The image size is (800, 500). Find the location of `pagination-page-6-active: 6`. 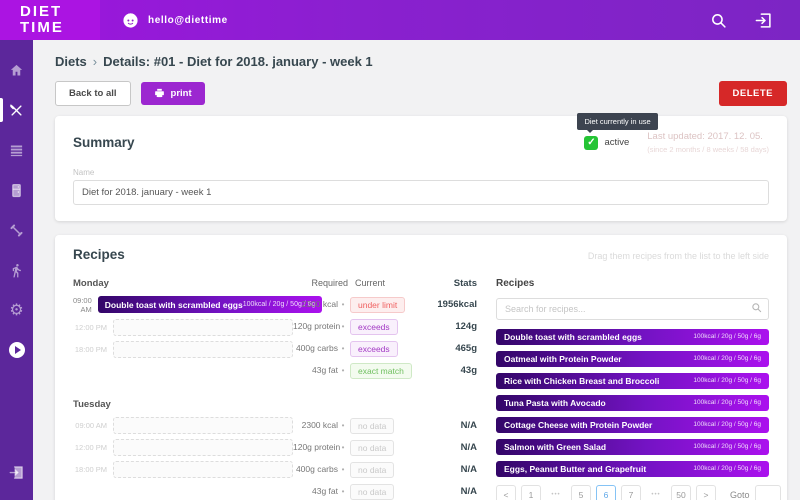

pagination-page-6-active: 6 is located at coordinates (606, 492).